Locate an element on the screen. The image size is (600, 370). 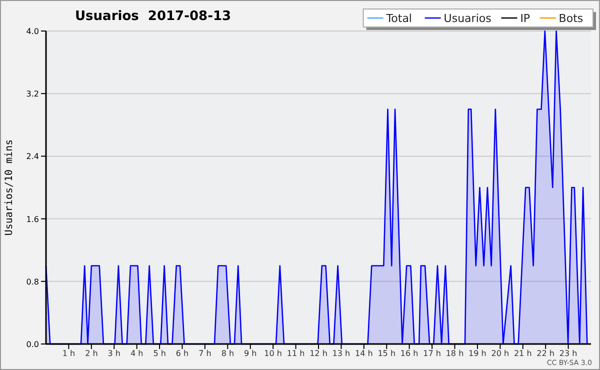
x-tick-label: 21 h is located at coordinates (523, 353).